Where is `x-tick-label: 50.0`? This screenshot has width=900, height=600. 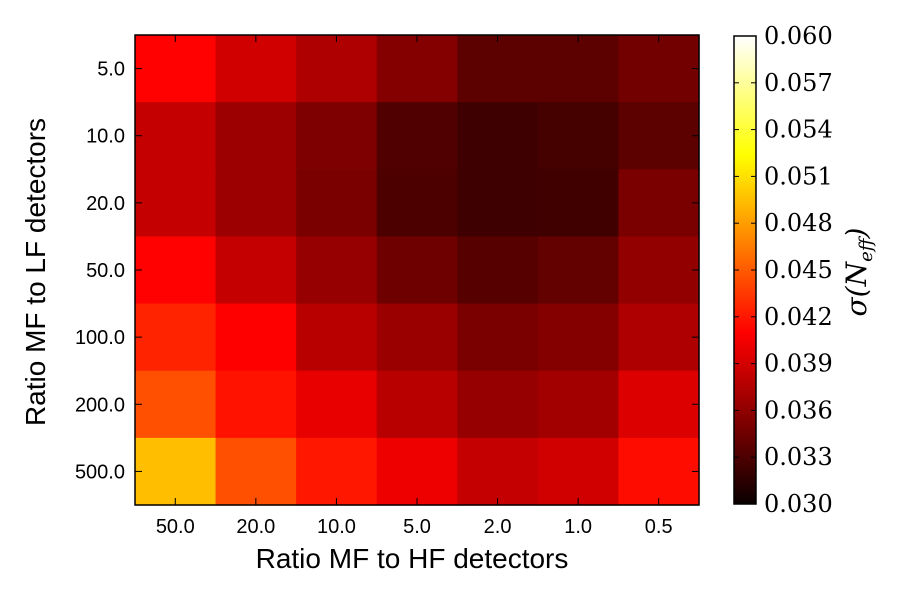 x-tick-label: 50.0 is located at coordinates (175, 527).